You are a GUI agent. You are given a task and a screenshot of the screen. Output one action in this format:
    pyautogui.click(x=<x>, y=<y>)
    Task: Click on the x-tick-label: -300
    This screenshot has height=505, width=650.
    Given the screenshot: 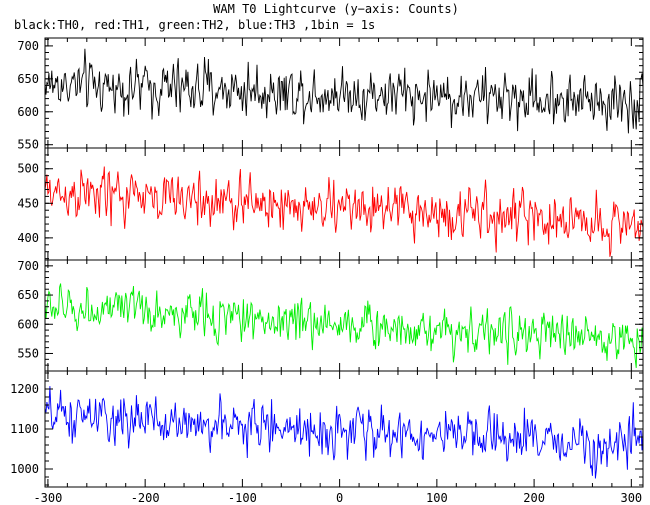 What is the action you would take?
    pyautogui.click(x=47, y=498)
    